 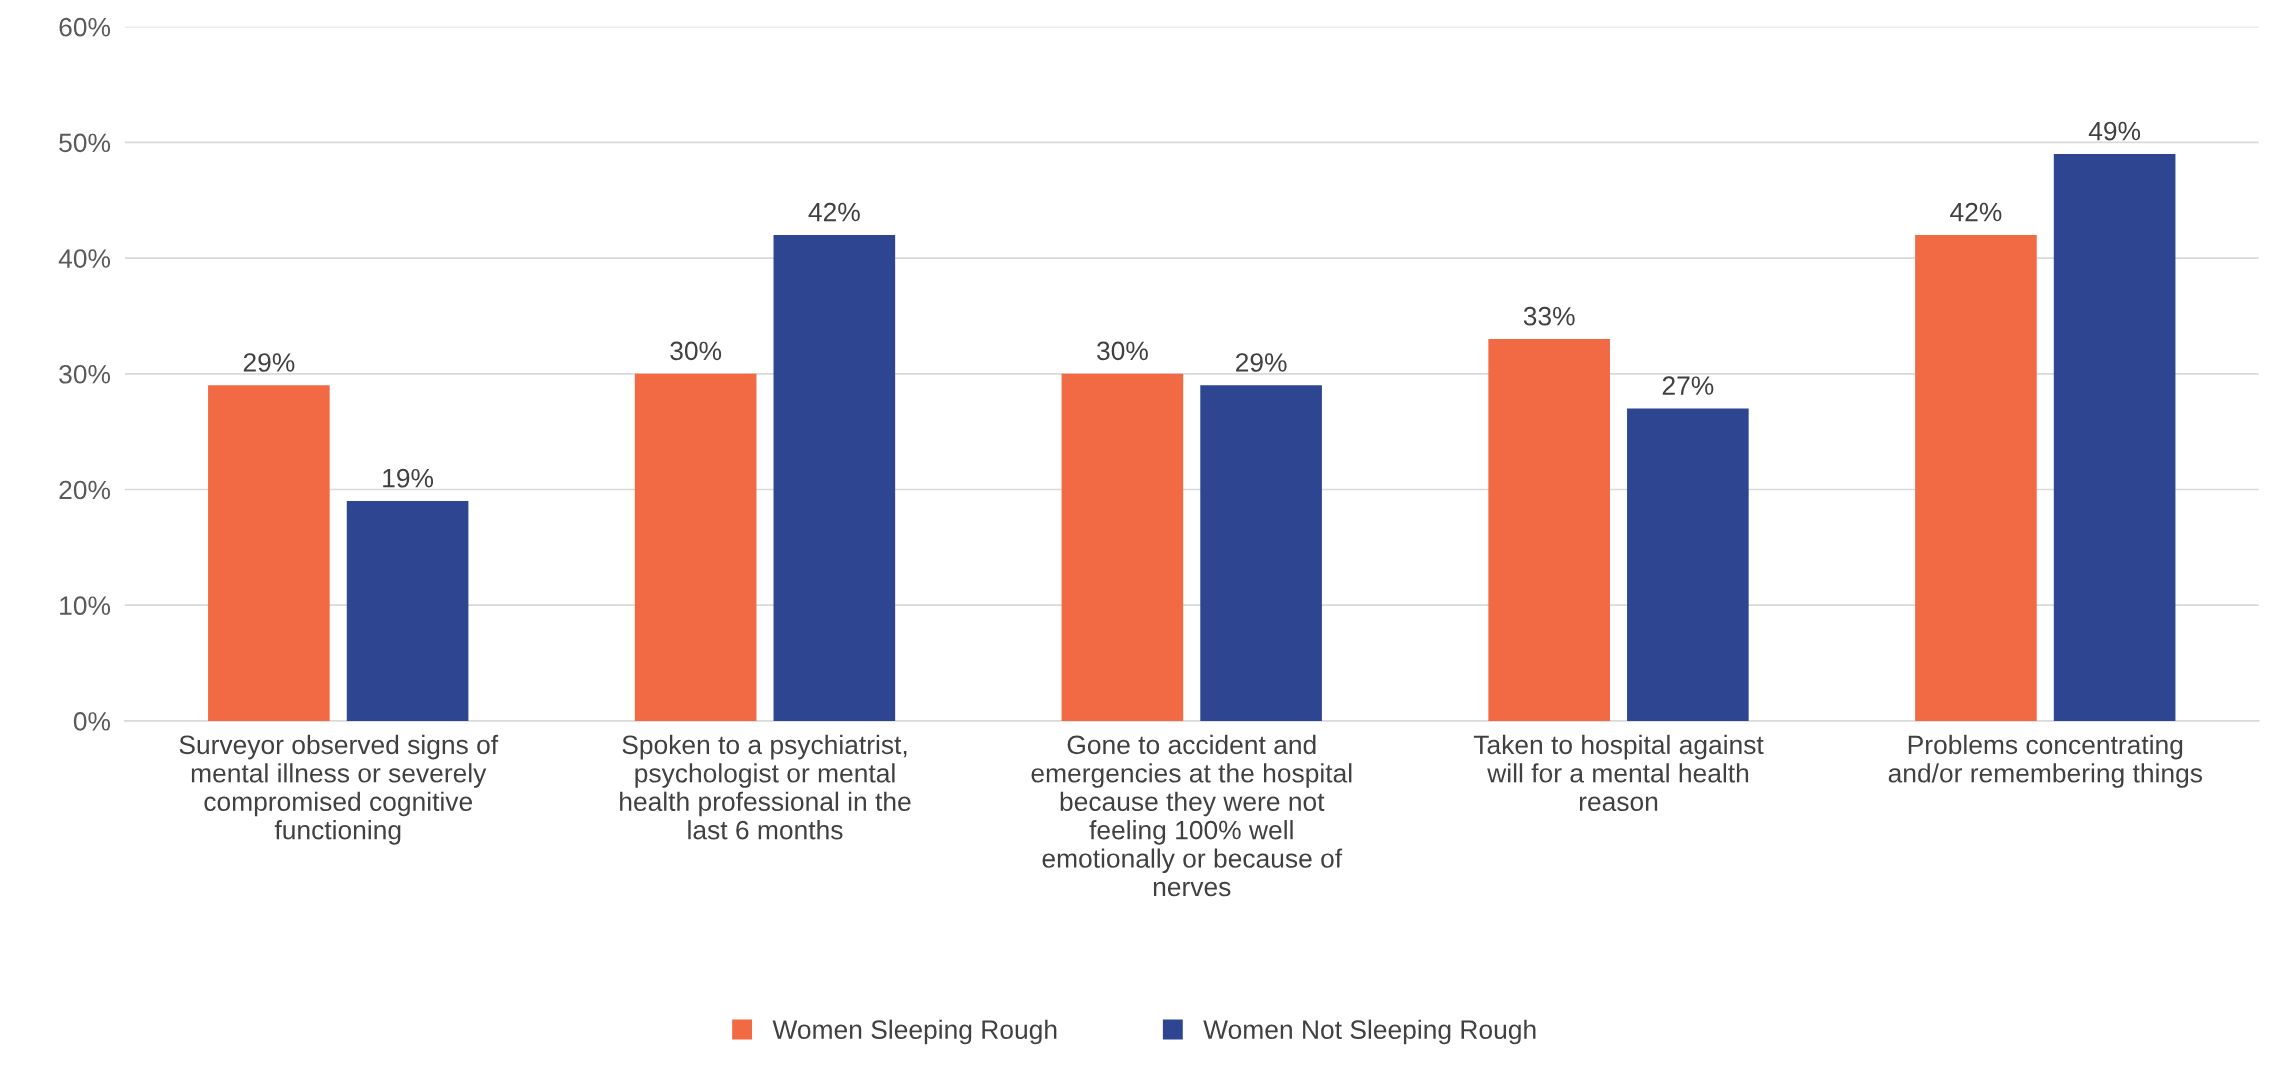 What do you see at coordinates (85, 374) in the screenshot?
I see `y-tick-label: 30%` at bounding box center [85, 374].